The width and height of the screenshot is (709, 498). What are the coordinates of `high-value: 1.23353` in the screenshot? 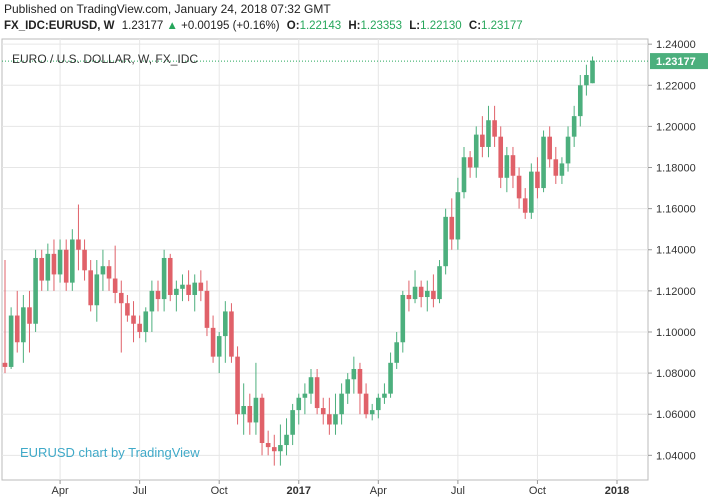 It's located at (381, 26).